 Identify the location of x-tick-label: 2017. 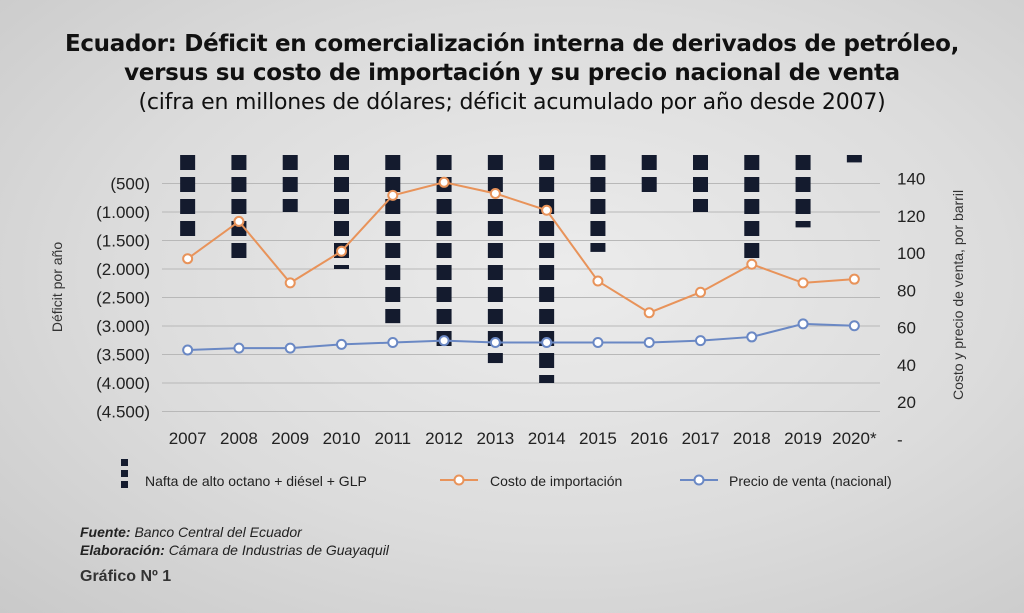
(701, 438).